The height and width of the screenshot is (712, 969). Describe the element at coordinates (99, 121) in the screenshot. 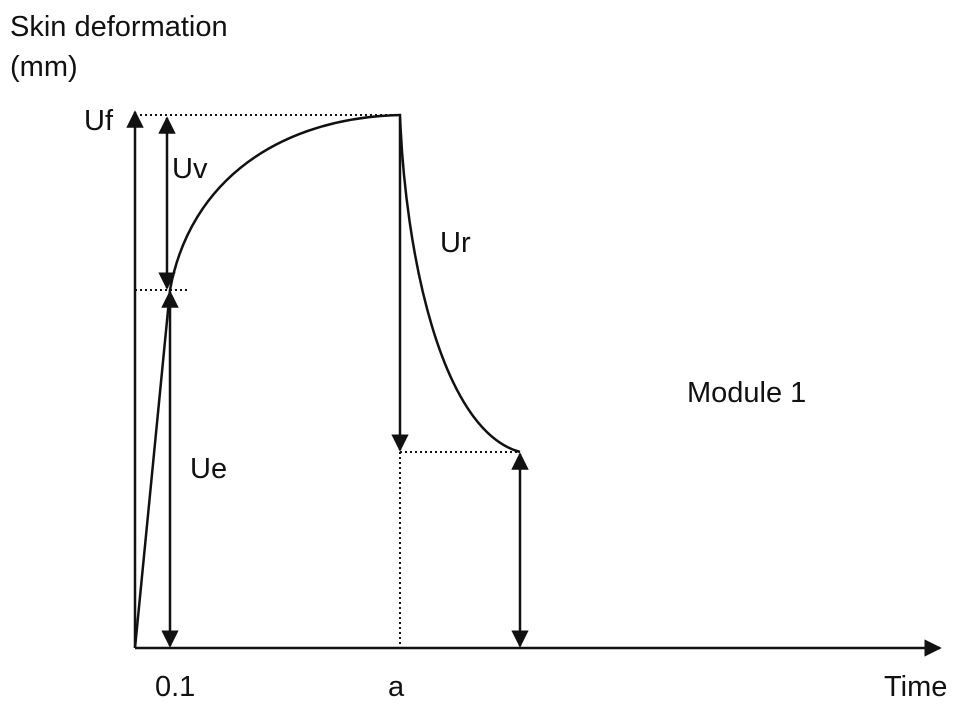

I see `uf-label: Uf` at that location.